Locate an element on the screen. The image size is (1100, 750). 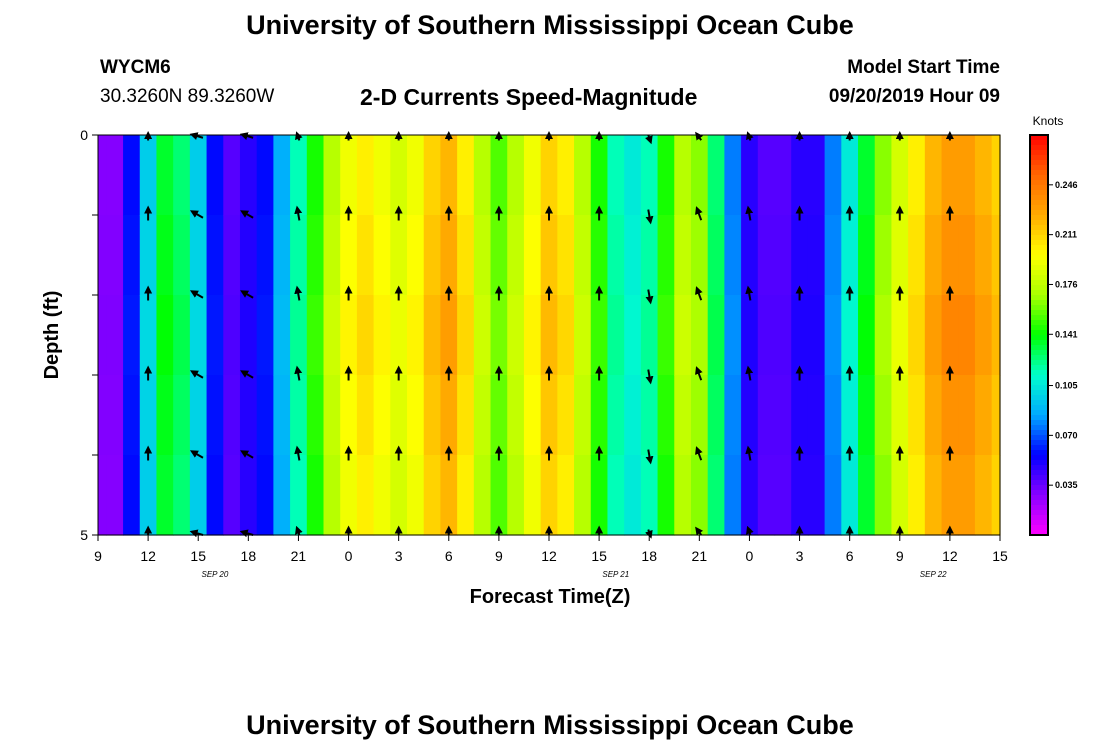
colorbar-frame is located at coordinates (1039, 335).